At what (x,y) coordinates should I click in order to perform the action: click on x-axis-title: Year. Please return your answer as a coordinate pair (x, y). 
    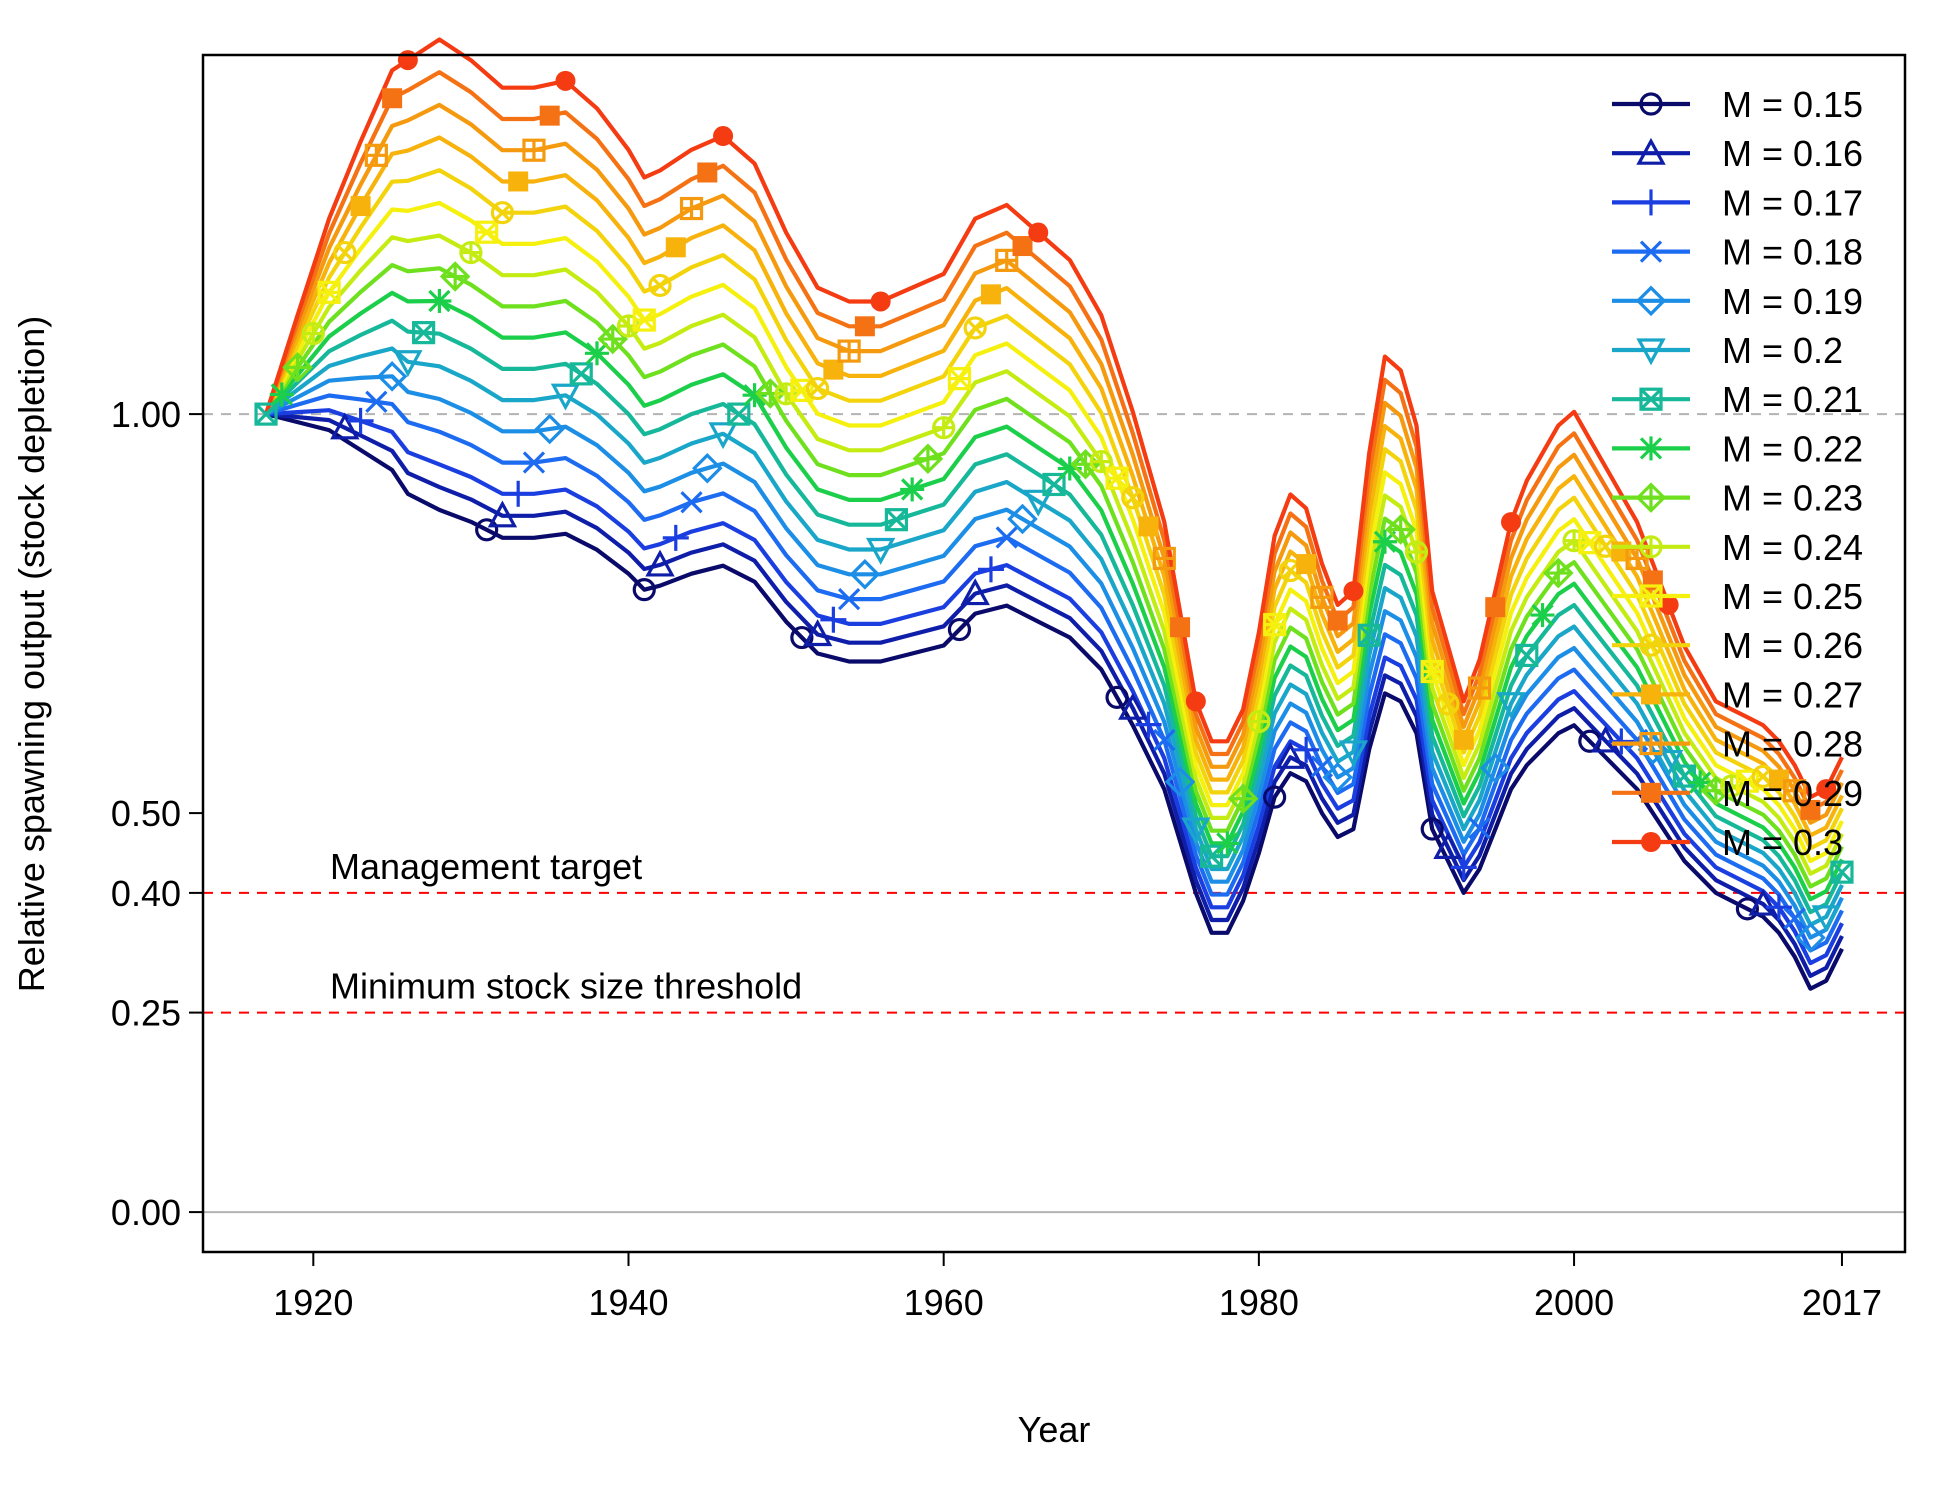
    Looking at the image, I should click on (1054, 1429).